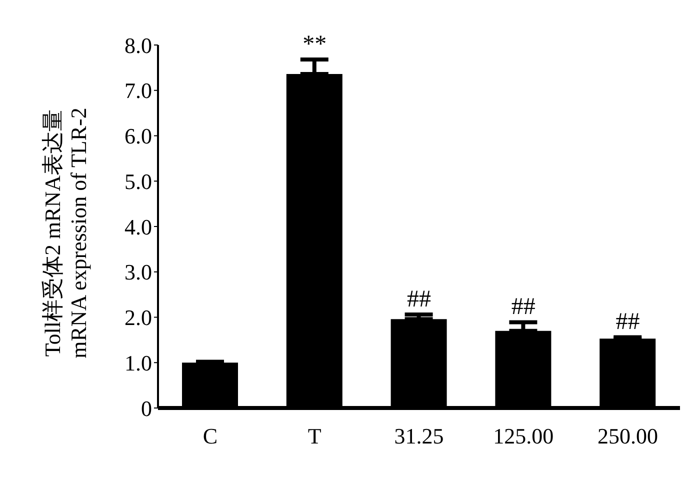 This screenshot has height=486, width=700. I want to click on y-tick-label: 2.0, so click(138, 317).